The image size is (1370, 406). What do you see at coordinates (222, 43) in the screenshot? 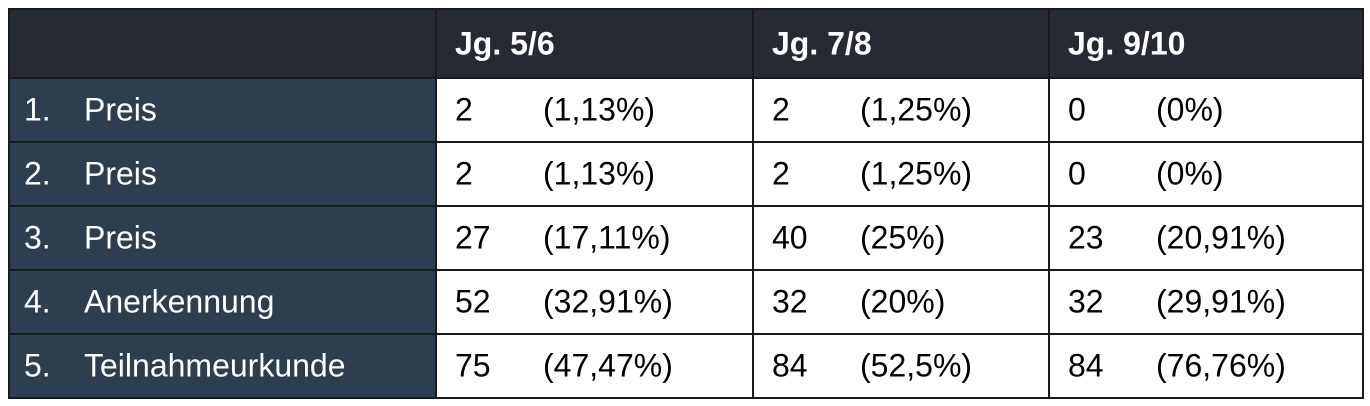
I see `header-cell` at bounding box center [222, 43].